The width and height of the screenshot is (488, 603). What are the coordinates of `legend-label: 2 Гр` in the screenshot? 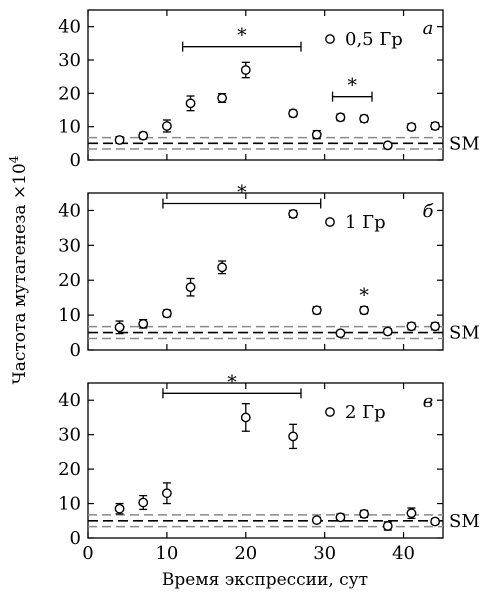 It's located at (365, 412).